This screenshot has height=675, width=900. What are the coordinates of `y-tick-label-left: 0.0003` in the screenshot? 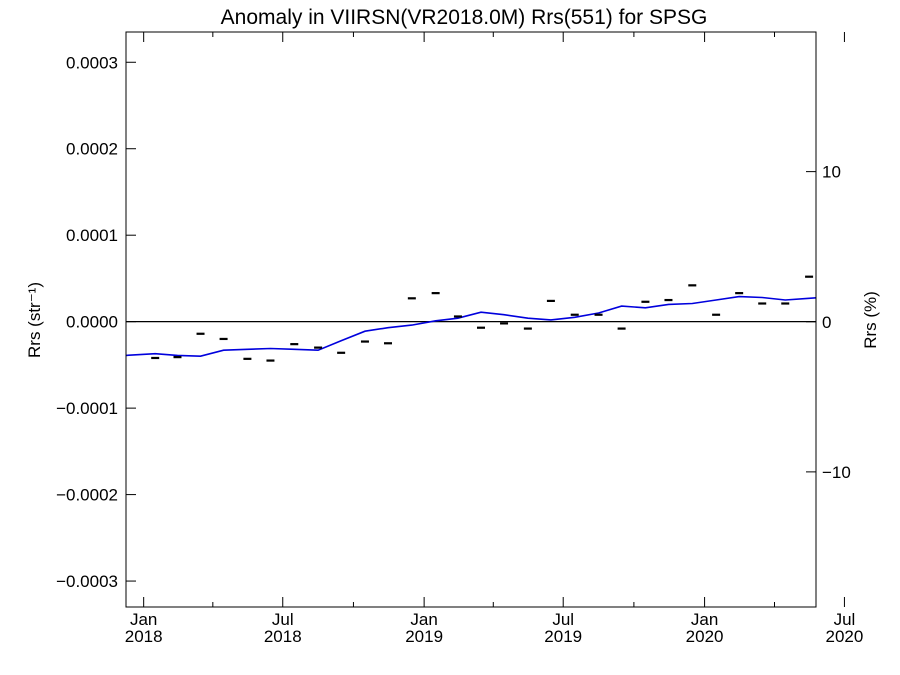 It's located at (92, 62).